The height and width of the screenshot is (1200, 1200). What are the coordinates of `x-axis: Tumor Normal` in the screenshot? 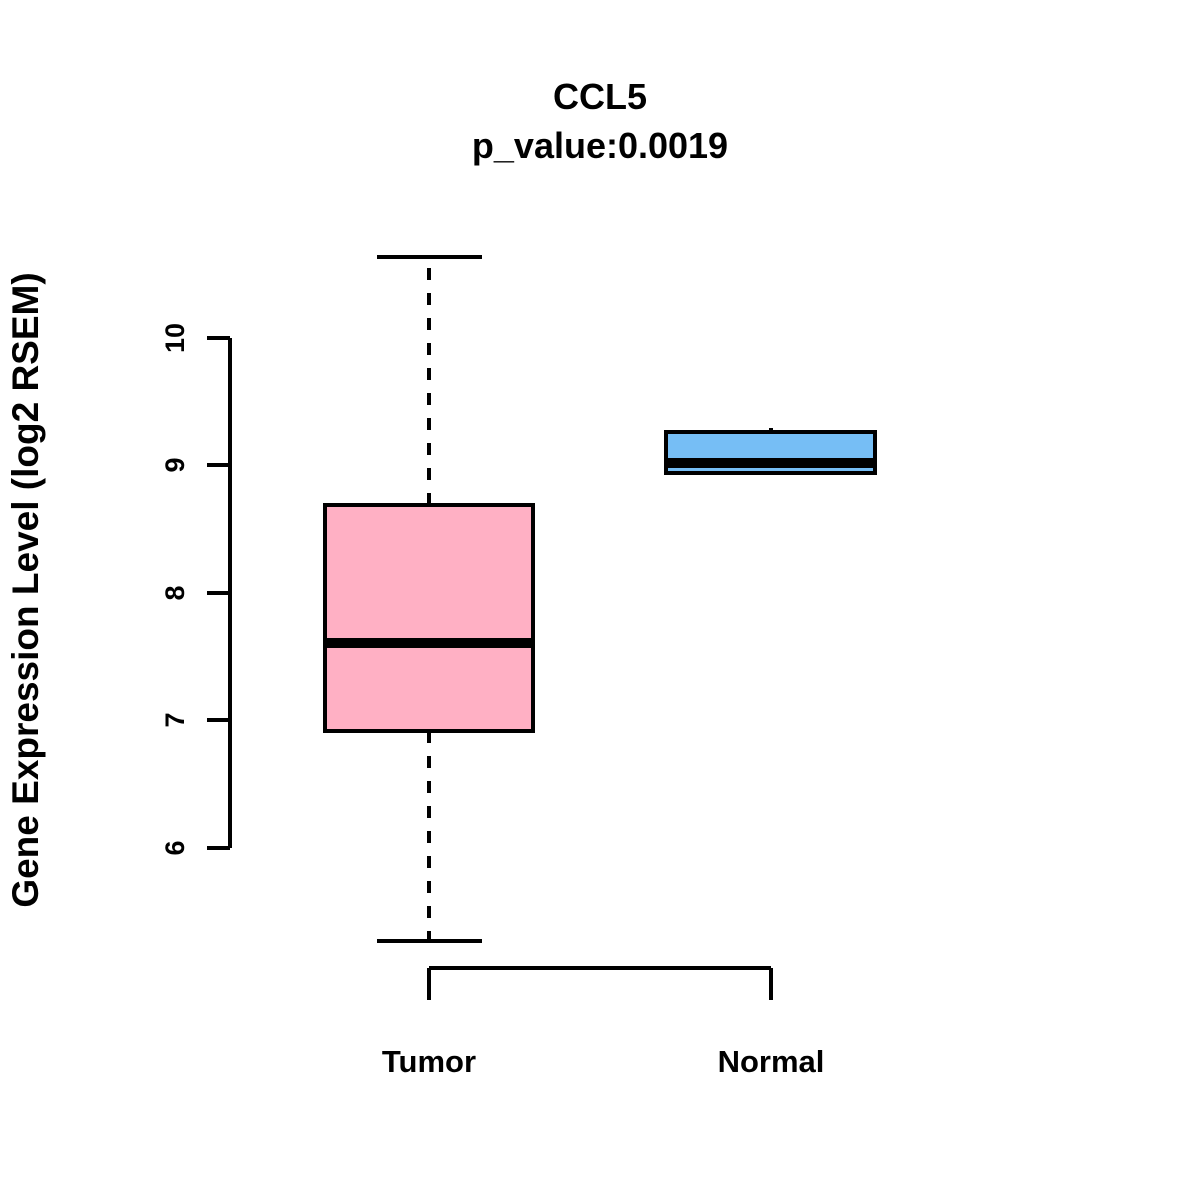 It's located at (603, 1022).